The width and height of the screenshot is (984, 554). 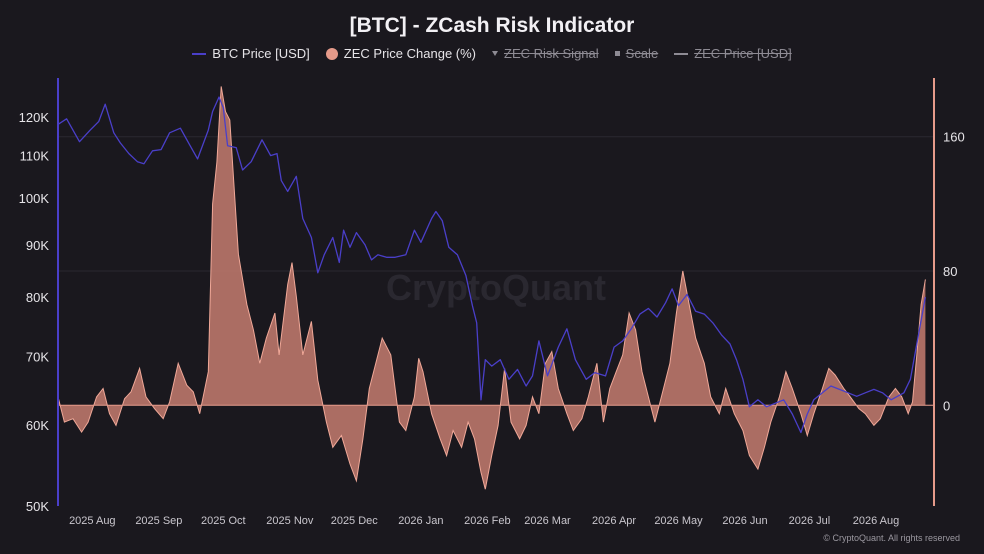 What do you see at coordinates (810, 521) in the screenshot?
I see `x-tick-label: 2026 Jul` at bounding box center [810, 521].